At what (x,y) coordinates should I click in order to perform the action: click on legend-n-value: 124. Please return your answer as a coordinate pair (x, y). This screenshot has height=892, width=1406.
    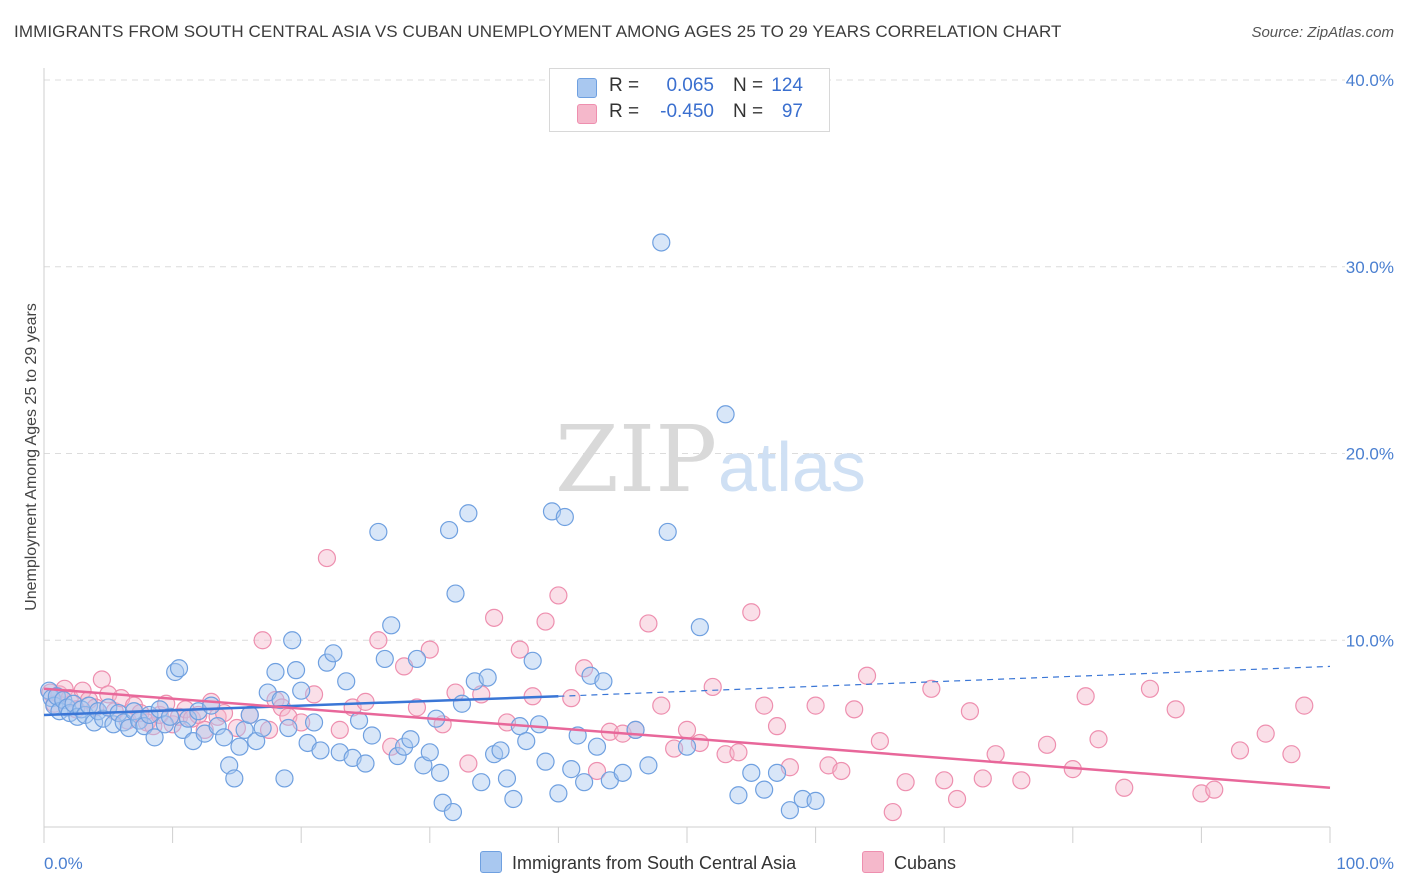
    Looking at the image, I should click on (787, 85).